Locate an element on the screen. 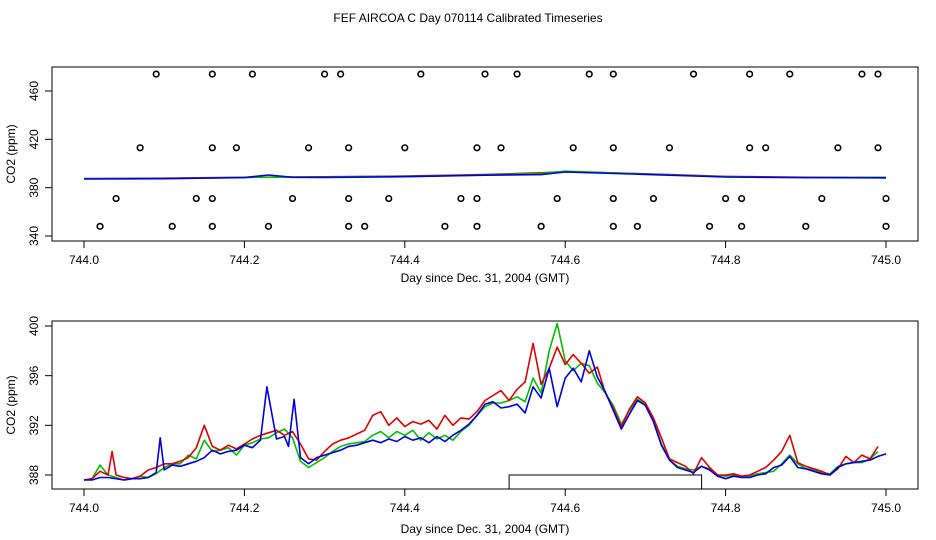 The width and height of the screenshot is (936, 540). top-x-tick-label: 745.0 is located at coordinates (886, 260).